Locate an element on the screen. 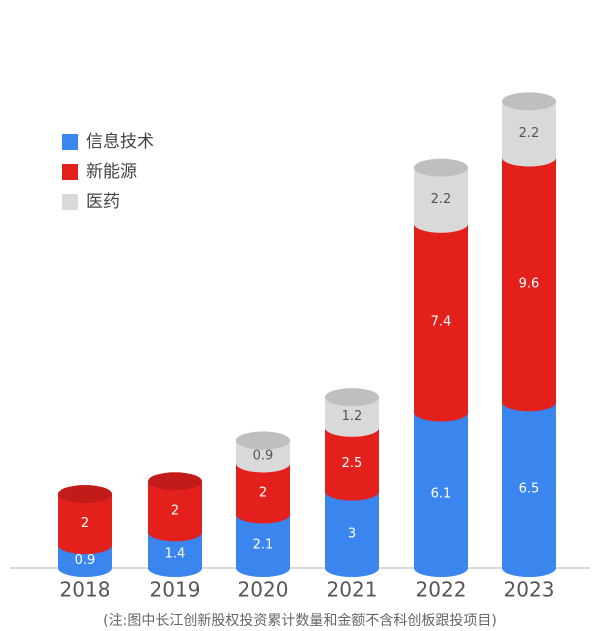 The height and width of the screenshot is (631, 600). value-label: 1.2 is located at coordinates (352, 416).